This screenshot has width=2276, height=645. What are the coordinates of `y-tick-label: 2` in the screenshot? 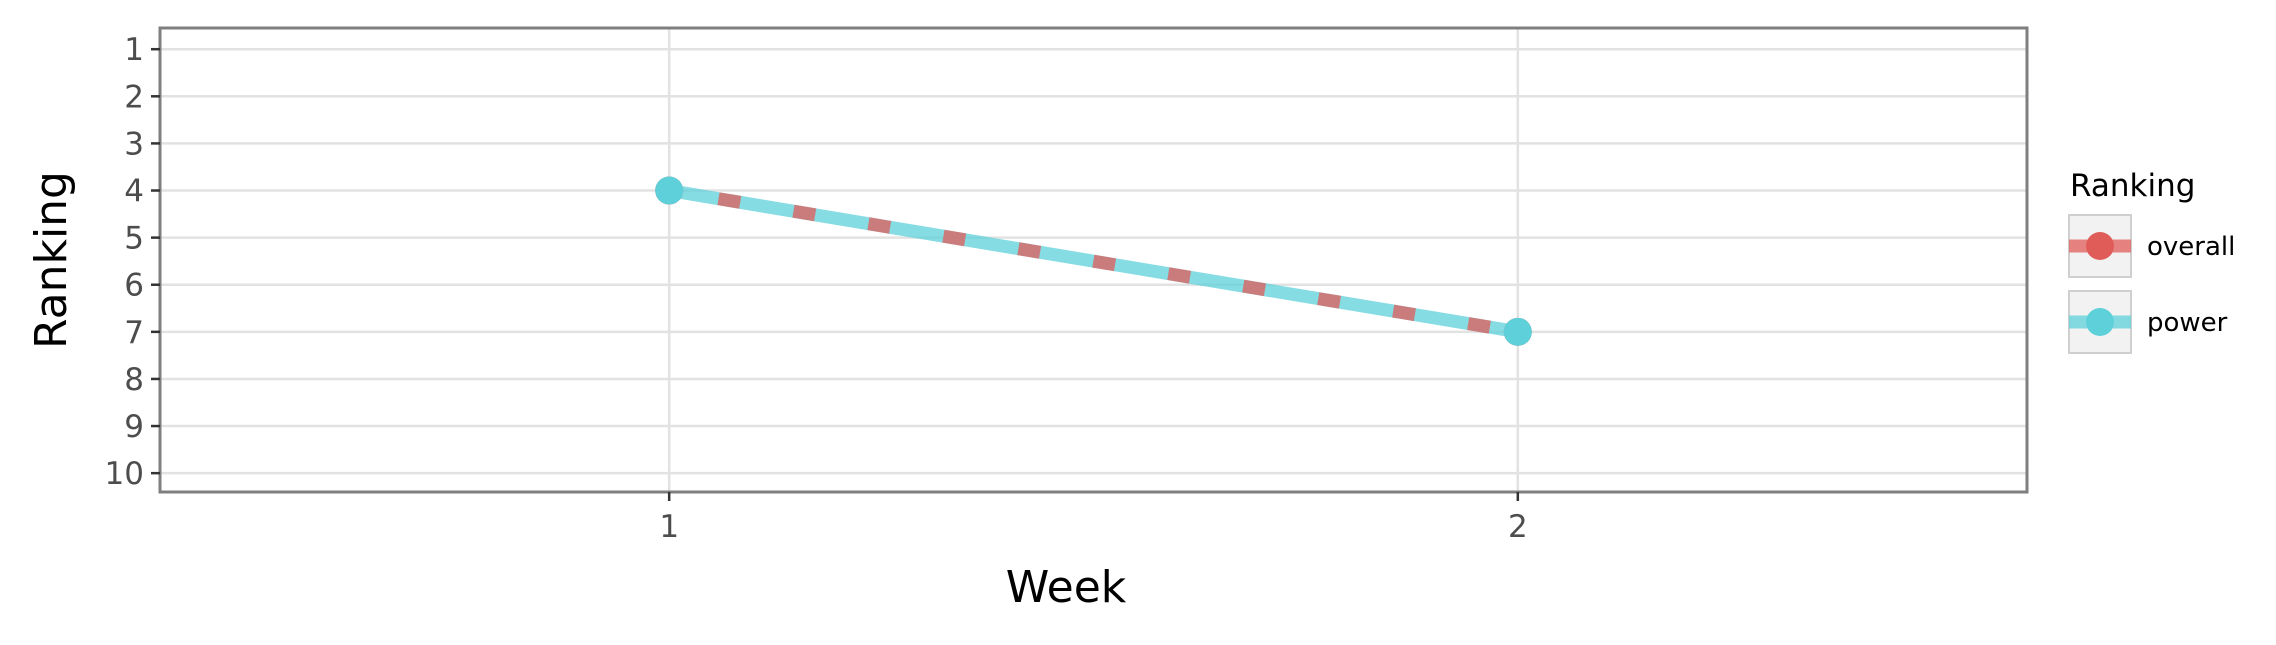 It's located at (134, 97).